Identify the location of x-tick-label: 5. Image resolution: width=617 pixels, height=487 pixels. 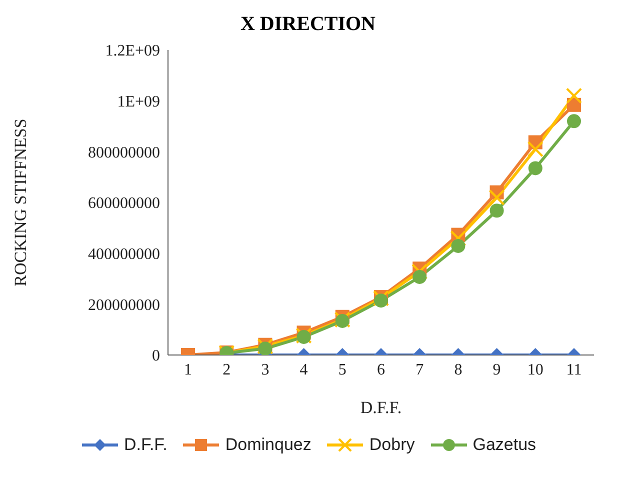
(342, 369).